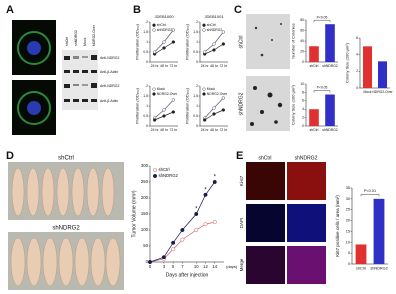 The image size is (396, 294). I want to click on bands, so click(80, 78).